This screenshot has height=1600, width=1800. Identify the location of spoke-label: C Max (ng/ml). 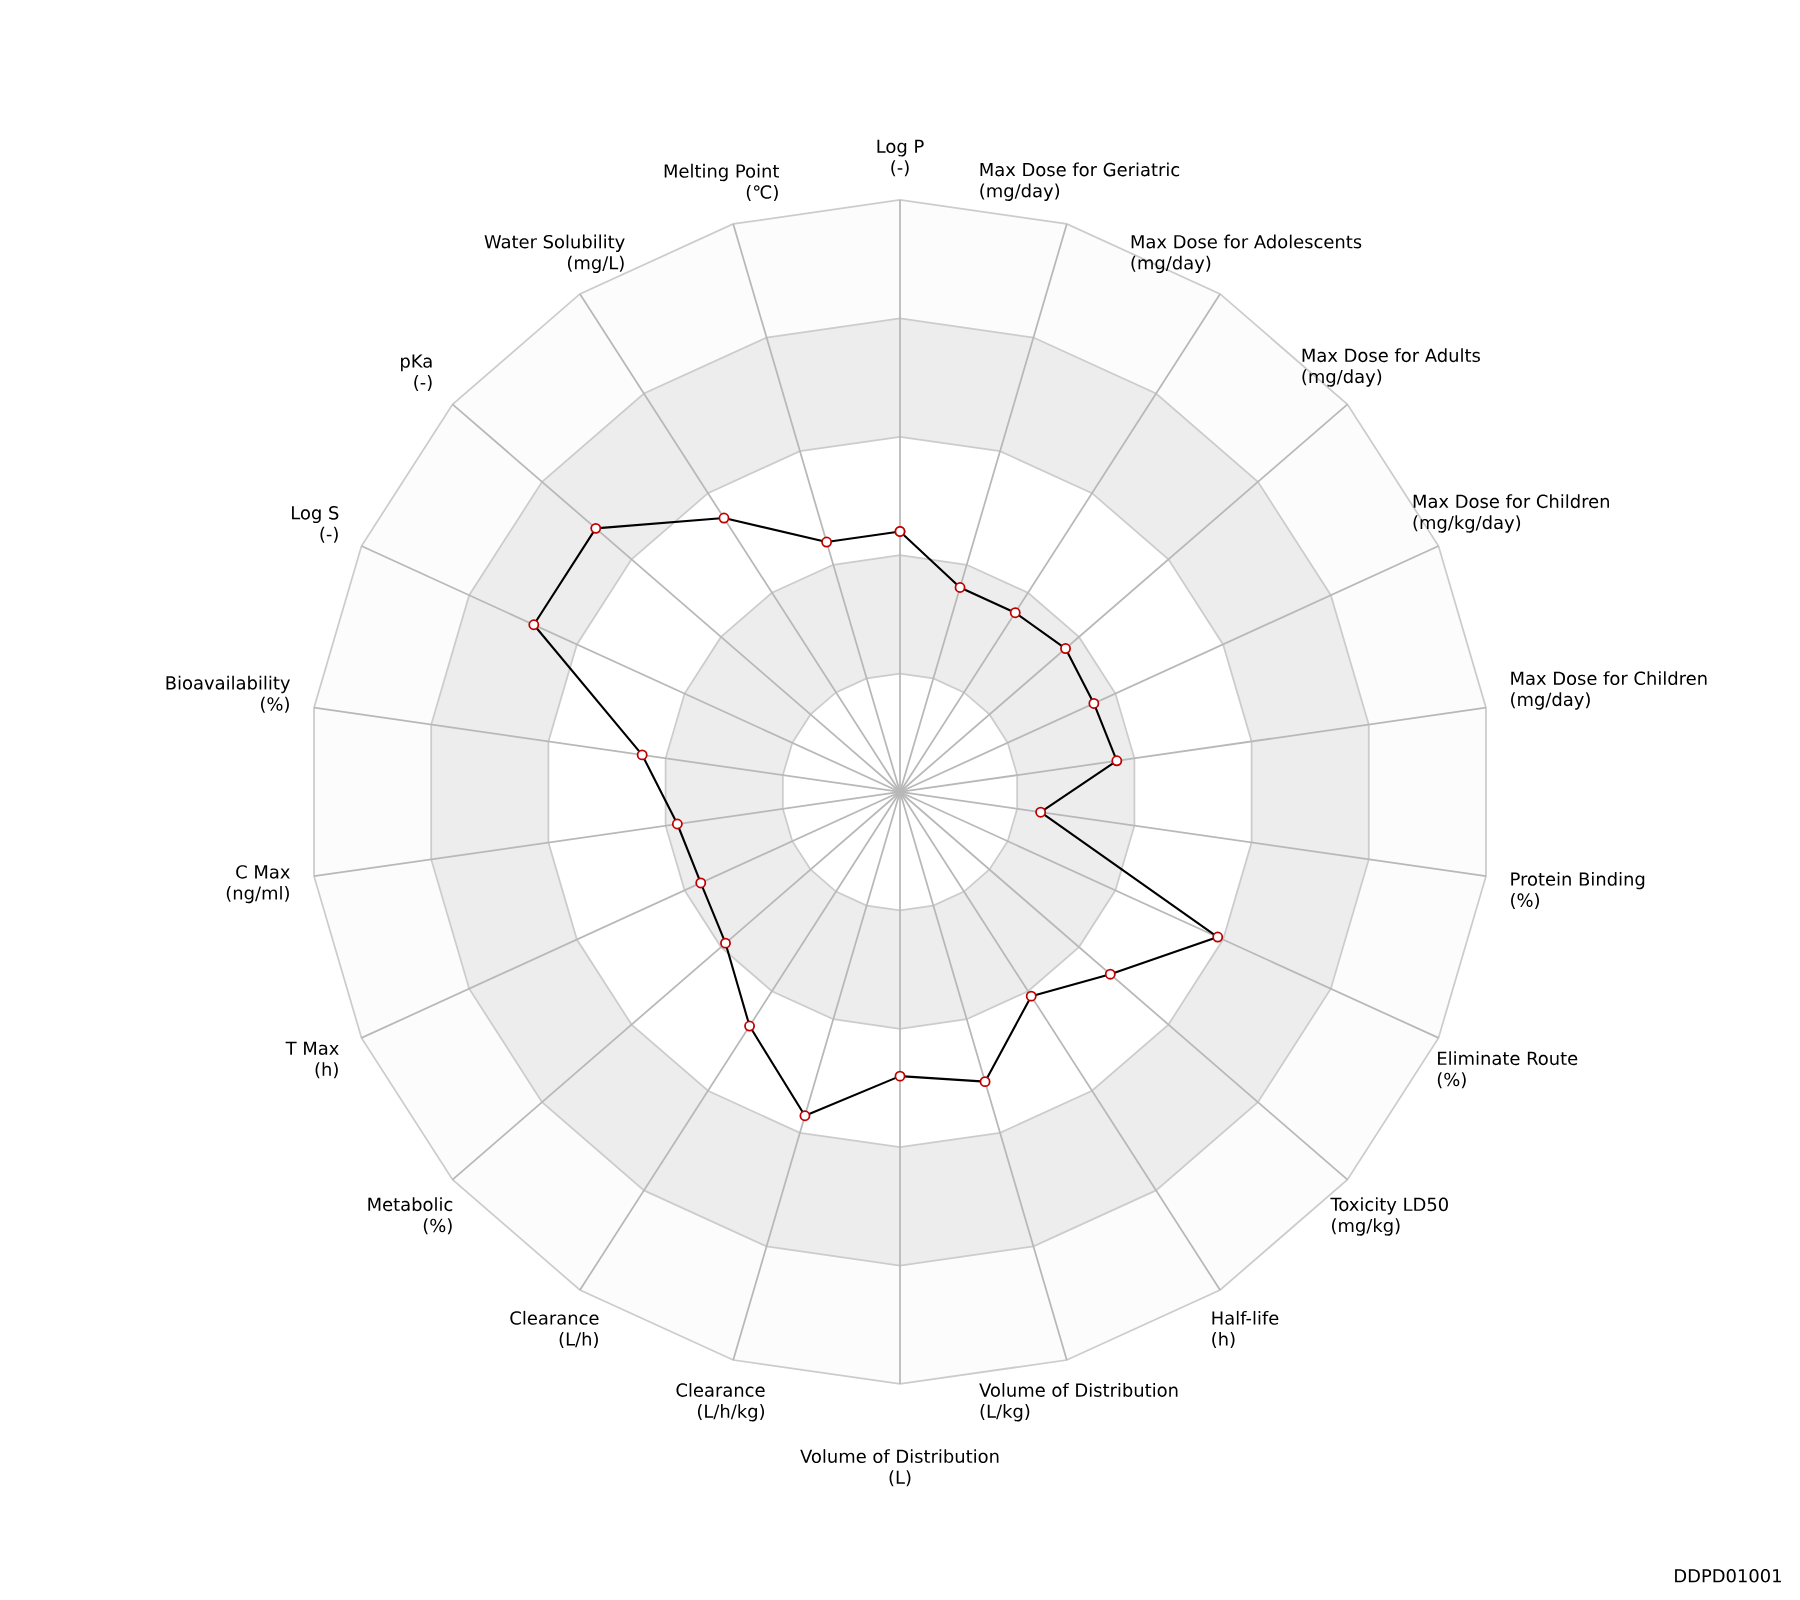
(258, 884).